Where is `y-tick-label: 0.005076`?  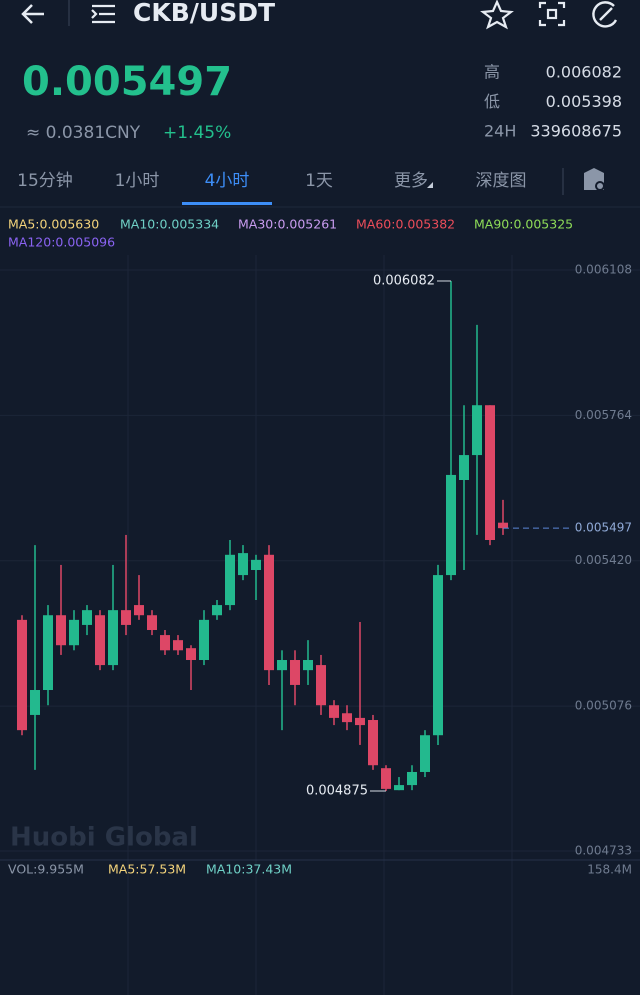
y-tick-label: 0.005076 is located at coordinates (603, 706).